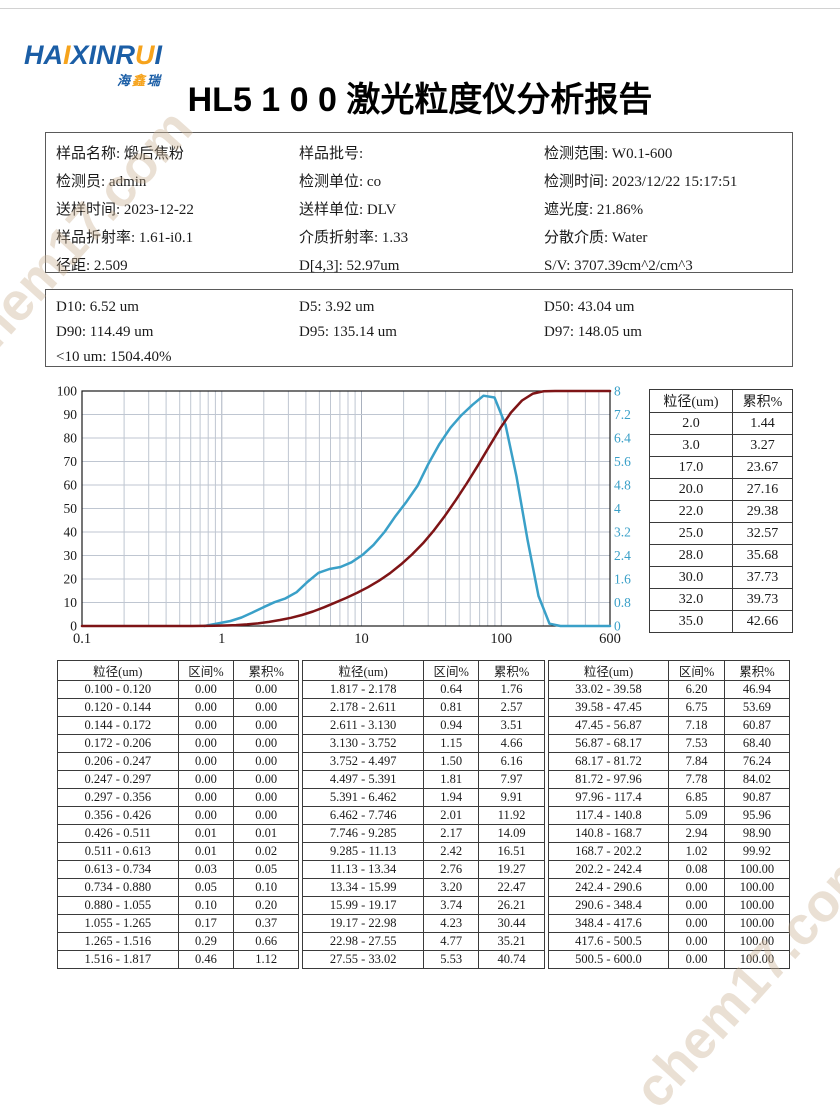 This screenshot has width=840, height=1120. What do you see at coordinates (608, 779) in the screenshot?
I see `bin-table-cell: 81.72 - 97.96` at bounding box center [608, 779].